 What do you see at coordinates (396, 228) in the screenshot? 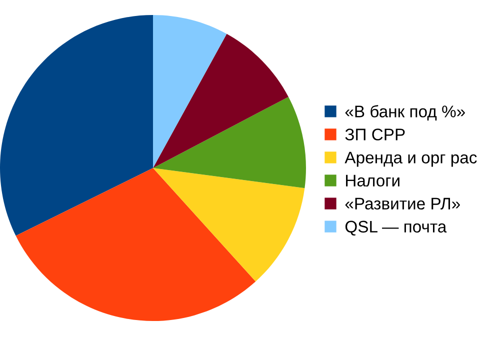
I see `legend-label: QSL — почта` at bounding box center [396, 228].